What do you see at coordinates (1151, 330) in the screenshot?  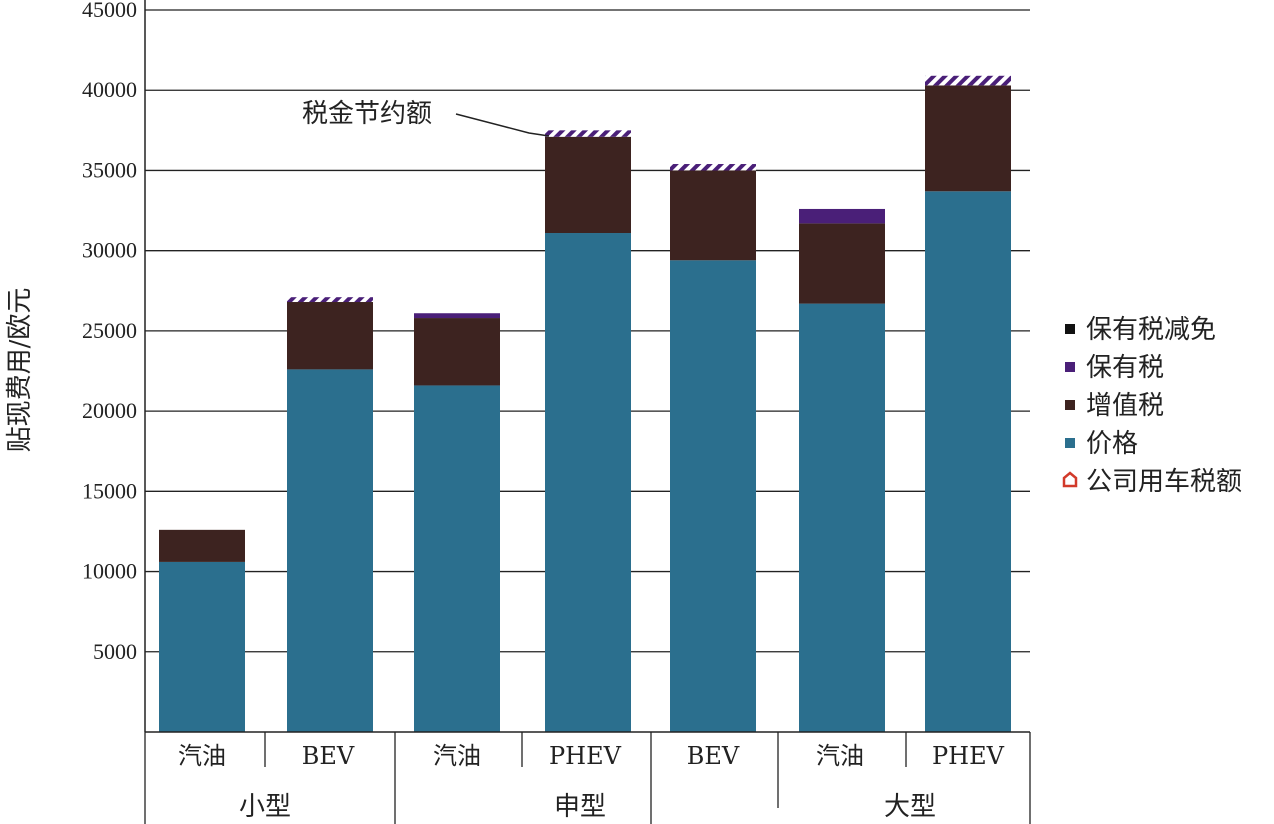 I see `legend-label: 保有税减免` at bounding box center [1151, 330].